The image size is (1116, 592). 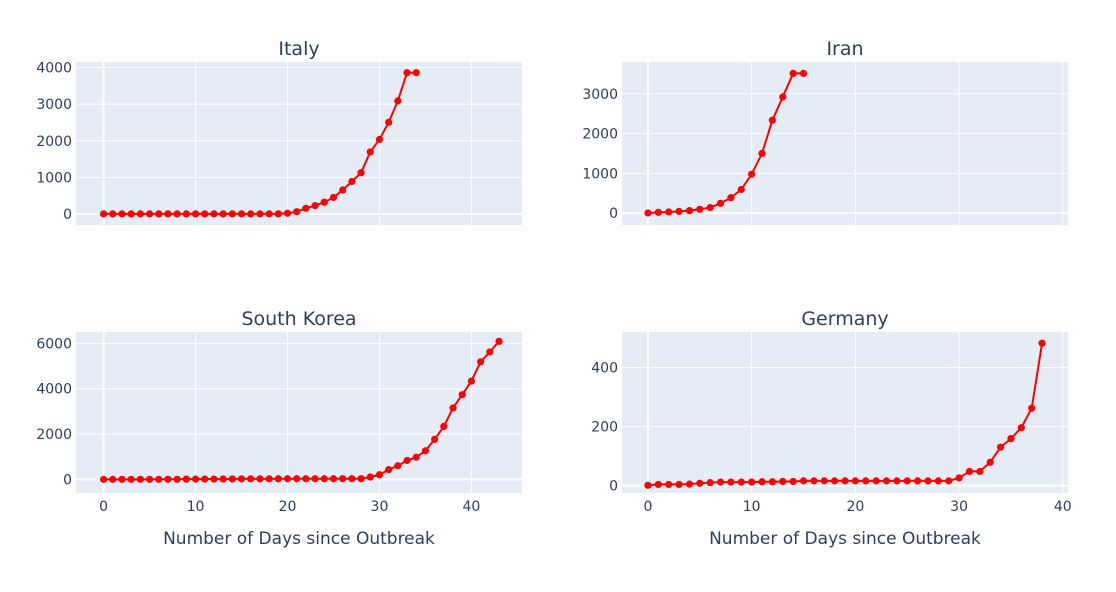 What do you see at coordinates (380, 507) in the screenshot?
I see `x-tick-label: 30` at bounding box center [380, 507].